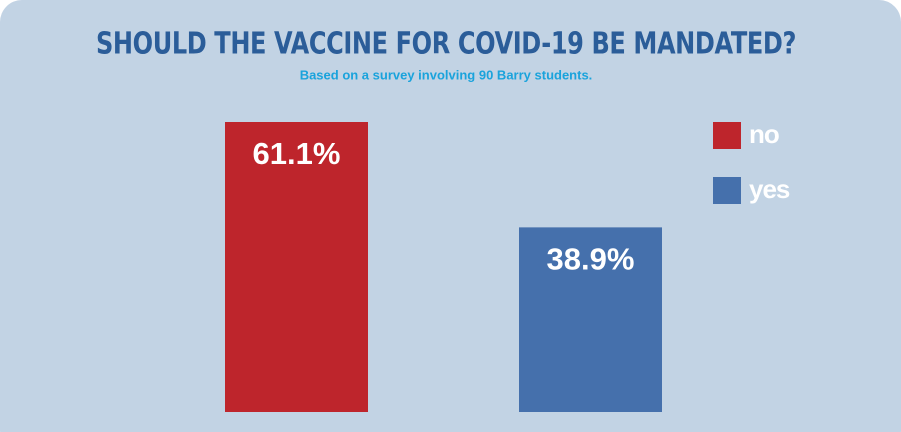  I want to click on legend-label: no, so click(764, 134).